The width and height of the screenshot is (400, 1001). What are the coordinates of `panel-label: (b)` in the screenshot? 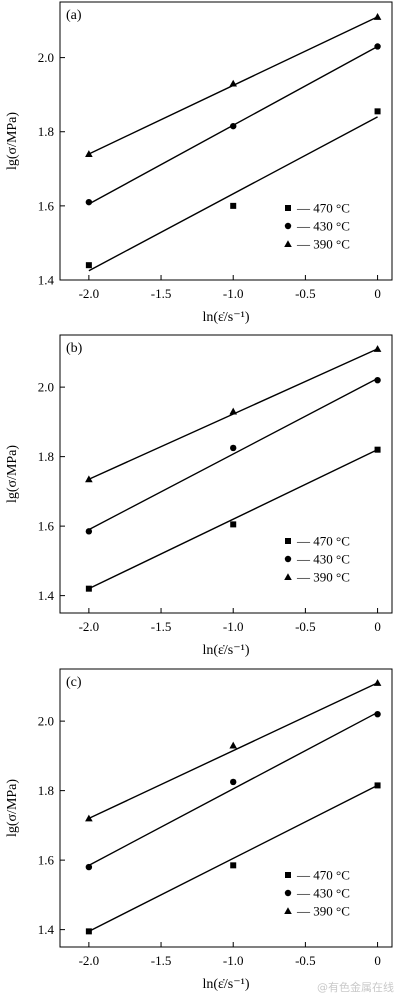 It's located at (74, 348).